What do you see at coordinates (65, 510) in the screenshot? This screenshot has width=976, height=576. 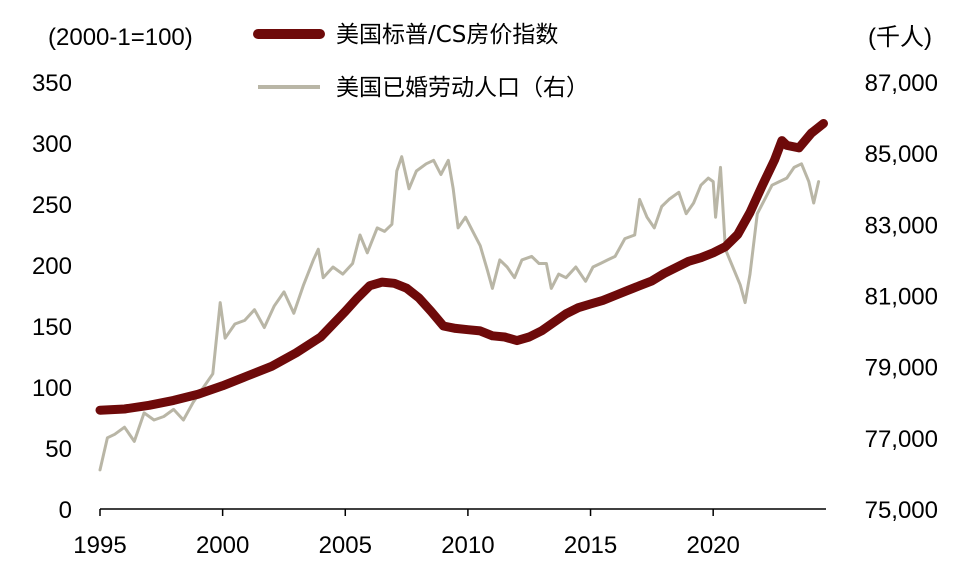 I see `y-left-tick-label: 0` at bounding box center [65, 510].